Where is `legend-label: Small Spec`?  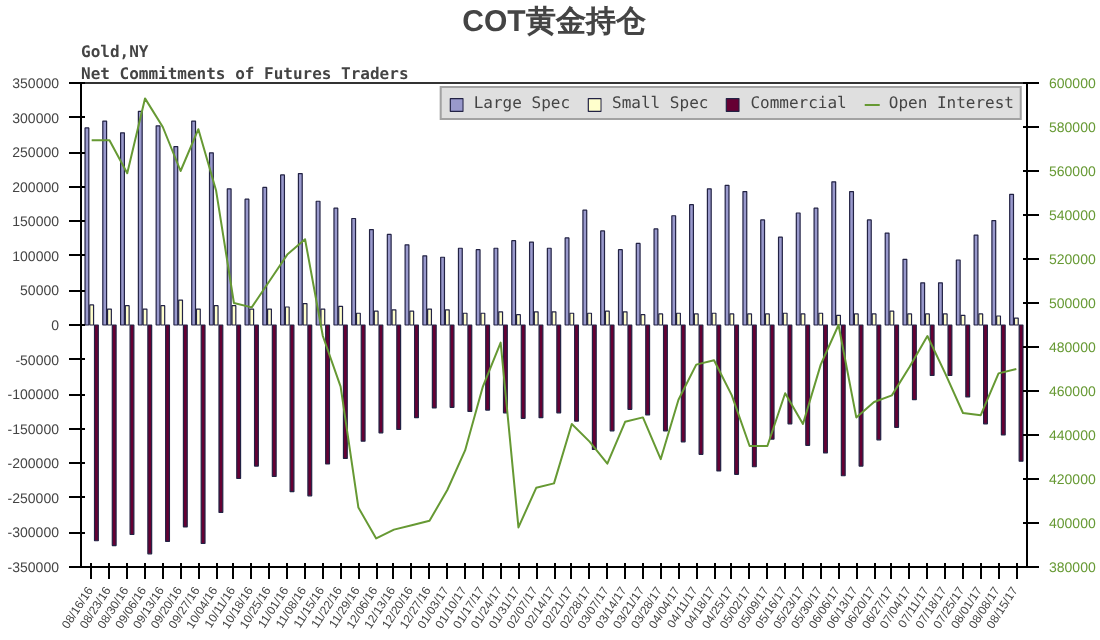 legend-label: Small Spec is located at coordinates (660, 103).